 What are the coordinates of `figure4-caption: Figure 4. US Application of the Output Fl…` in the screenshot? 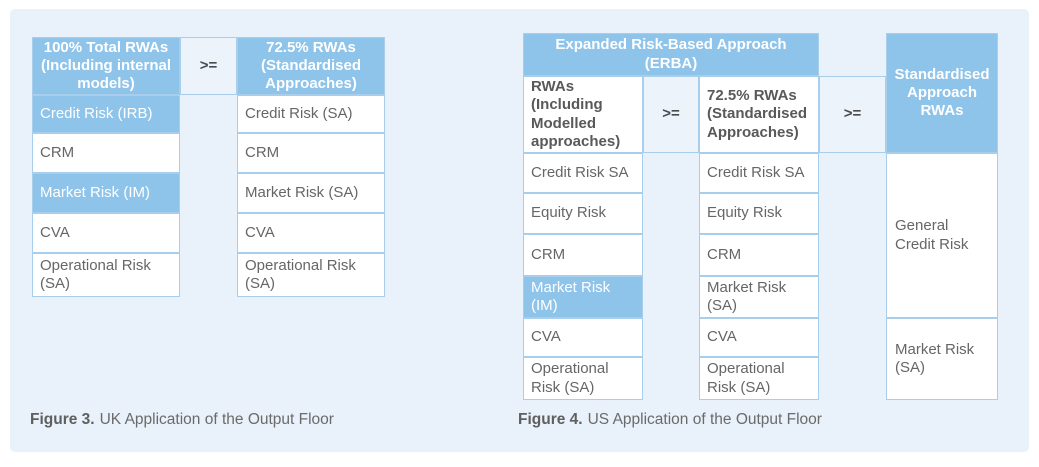 It's located at (670, 420).